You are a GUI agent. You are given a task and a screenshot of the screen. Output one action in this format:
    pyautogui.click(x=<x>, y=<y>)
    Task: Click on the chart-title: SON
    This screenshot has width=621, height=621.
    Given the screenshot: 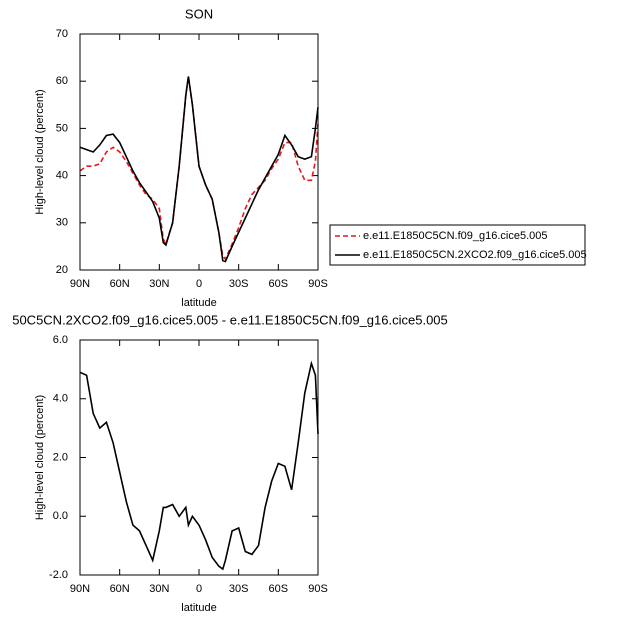 What is the action you would take?
    pyautogui.click(x=199, y=13)
    